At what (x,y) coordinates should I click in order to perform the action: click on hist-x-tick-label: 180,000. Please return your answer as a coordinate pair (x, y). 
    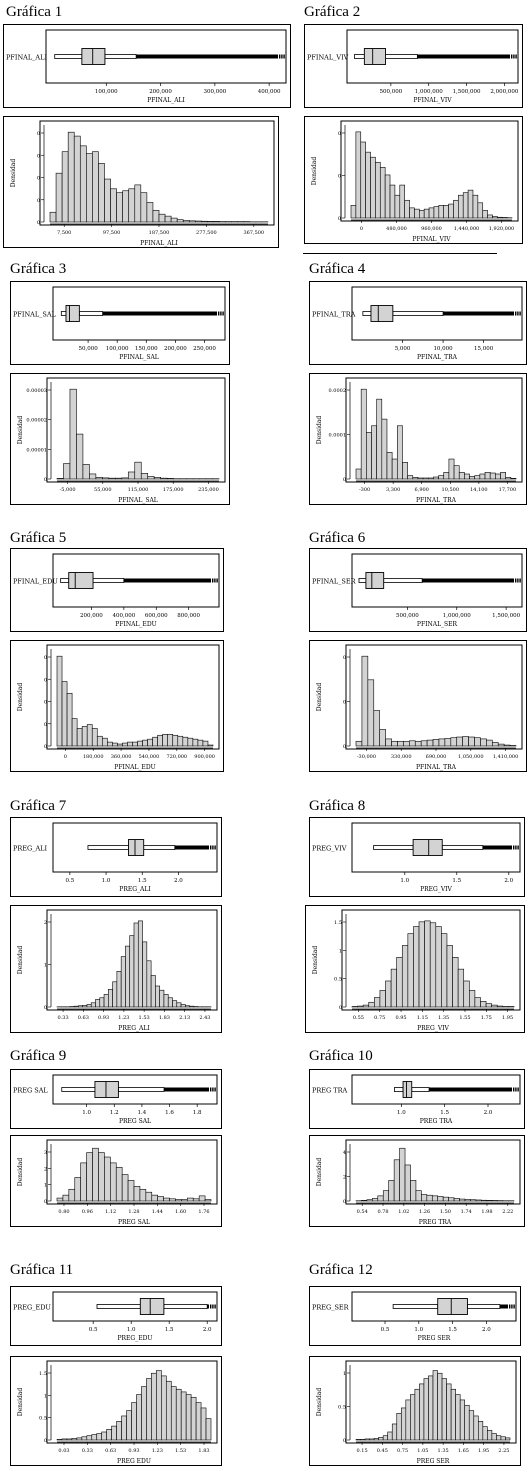
    Looking at the image, I should click on (93, 757).